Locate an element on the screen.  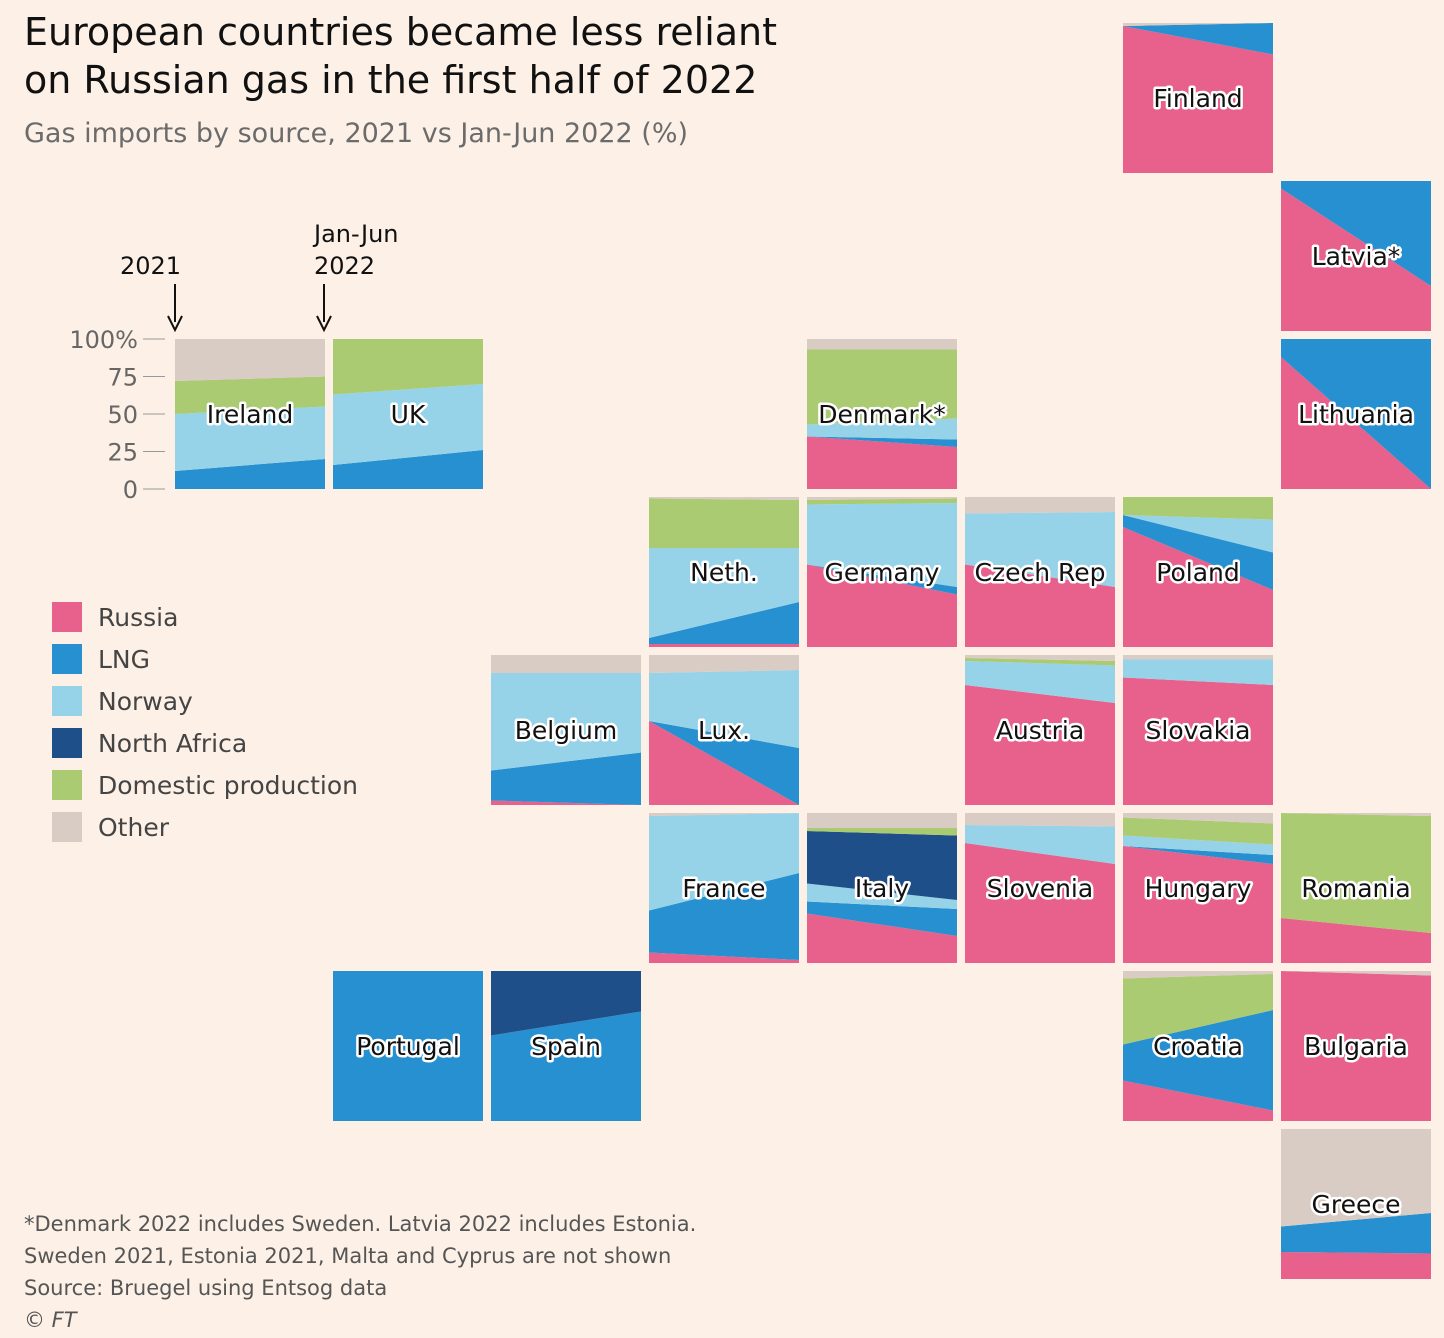
area-slovakia-russia is located at coordinates (1198, 741).